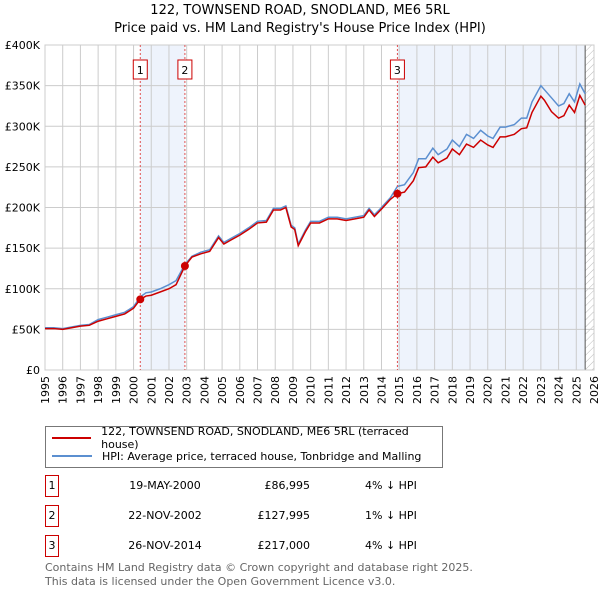 The image size is (600, 590). Describe the element at coordinates (116, 390) in the screenshot. I see `x-tick-label: 1999` at that location.